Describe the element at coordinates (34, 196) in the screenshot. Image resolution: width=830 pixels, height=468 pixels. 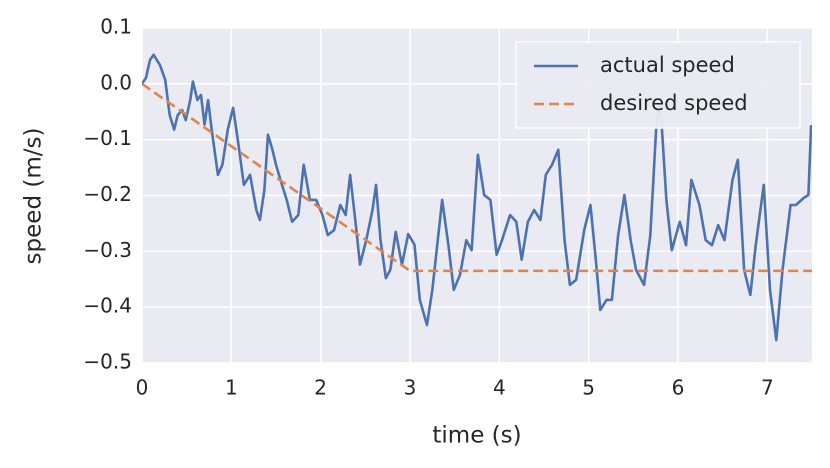
I see `y-axis-label: speed (m/s)` at that location.